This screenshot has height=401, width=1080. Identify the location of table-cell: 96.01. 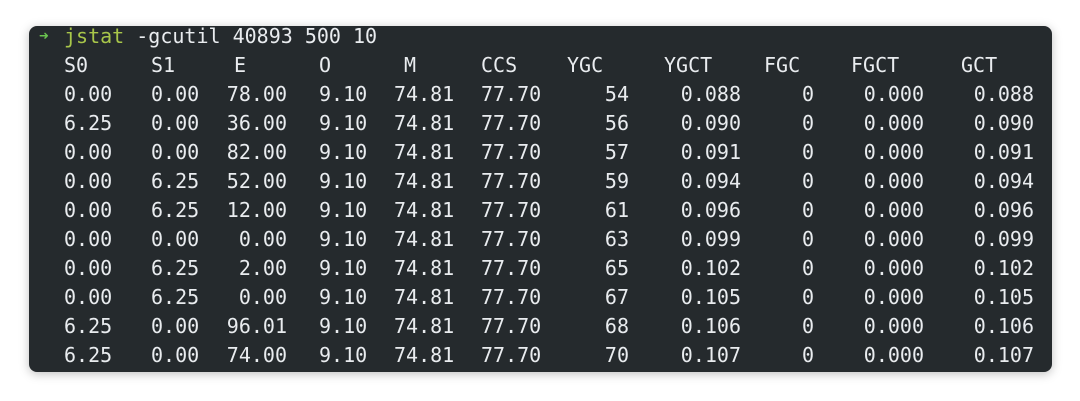
(256, 326).